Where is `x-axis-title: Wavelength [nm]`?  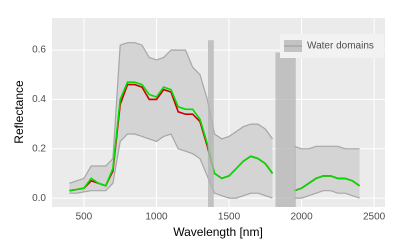
x-axis-title: Wavelength [nm] is located at coordinates (218, 232).